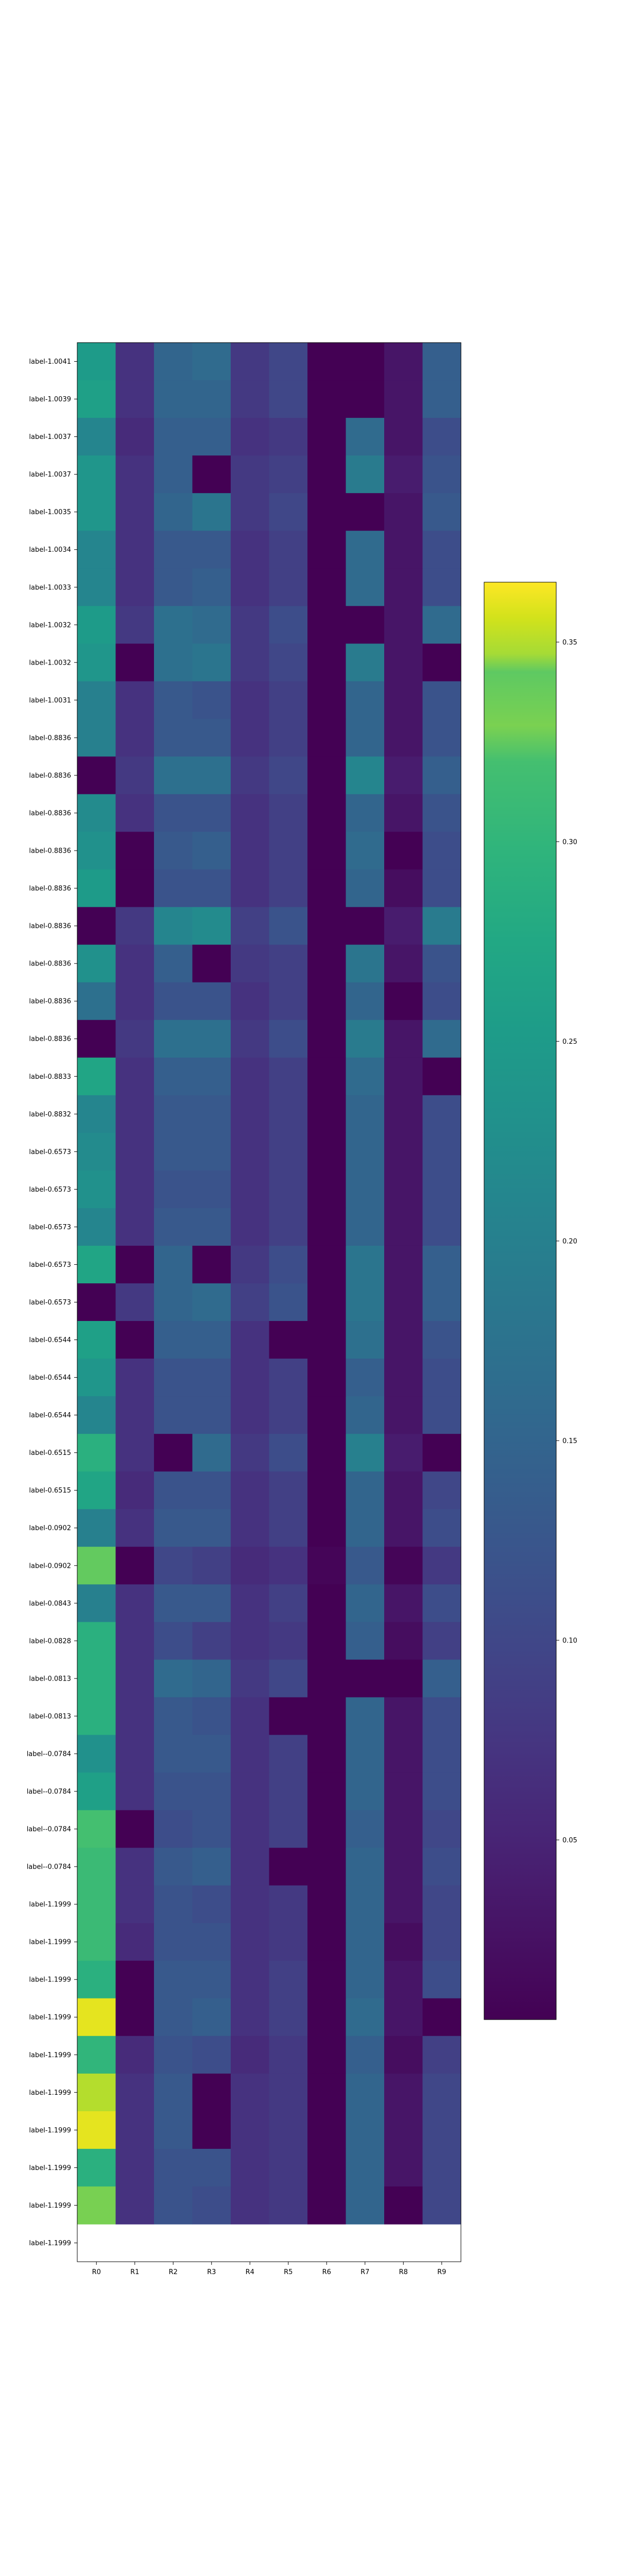 The image size is (618, 2576). I want to click on y-tick-label: label-1.0031, so click(50, 700).